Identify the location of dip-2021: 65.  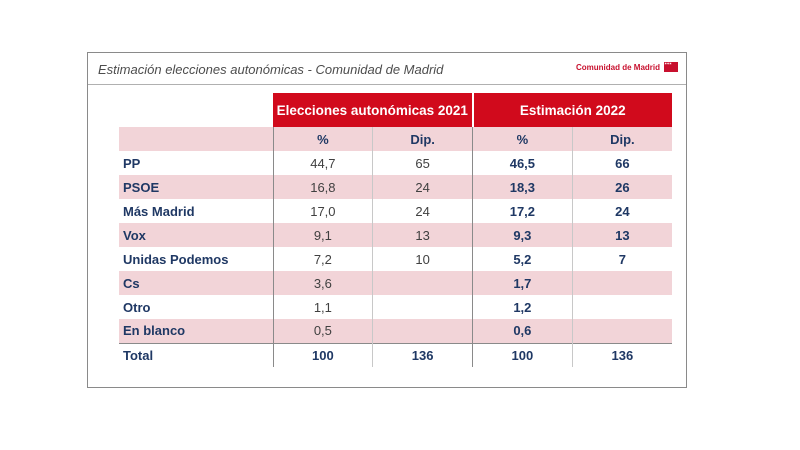
(422, 163).